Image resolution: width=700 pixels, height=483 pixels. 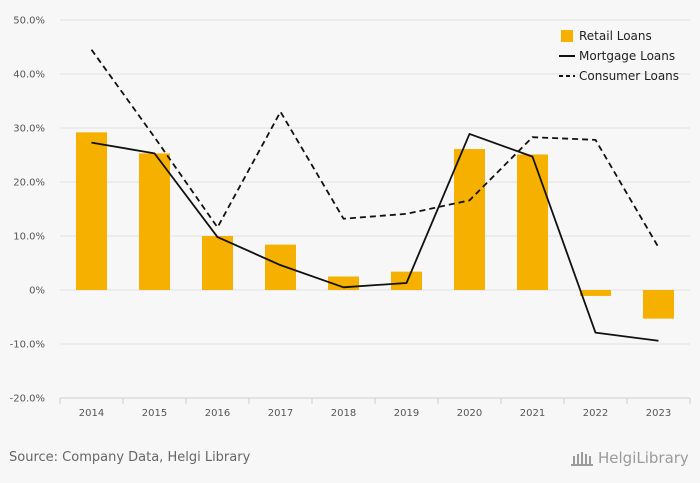 What do you see at coordinates (469, 413) in the screenshot?
I see `x-tick-label: 2020` at bounding box center [469, 413].